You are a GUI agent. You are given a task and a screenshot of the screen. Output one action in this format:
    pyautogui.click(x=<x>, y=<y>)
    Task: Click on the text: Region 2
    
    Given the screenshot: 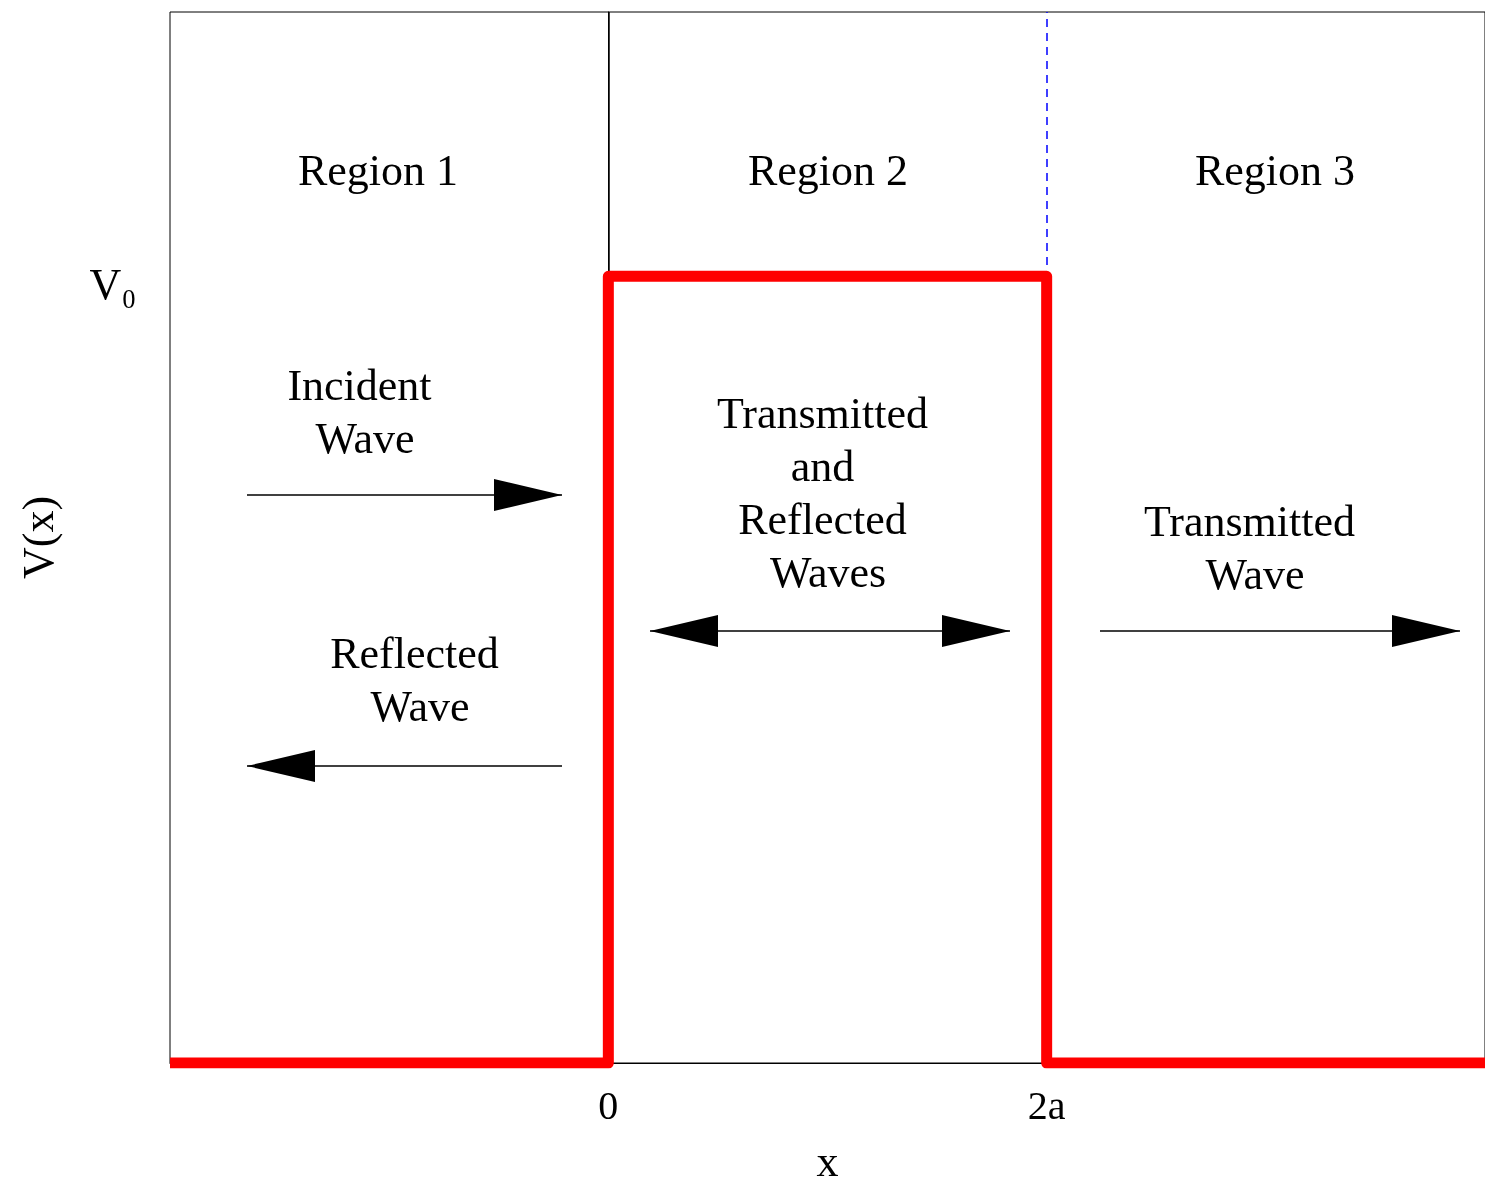 What is the action you would take?
    pyautogui.click(x=828, y=170)
    